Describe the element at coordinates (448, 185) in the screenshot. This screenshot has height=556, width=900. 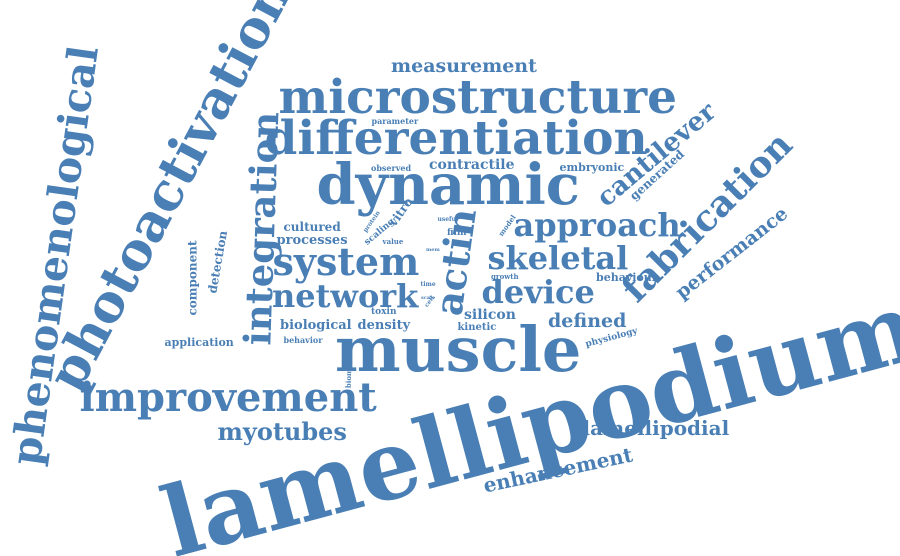
I see `cloud-word-dynamic: dynamic` at that location.